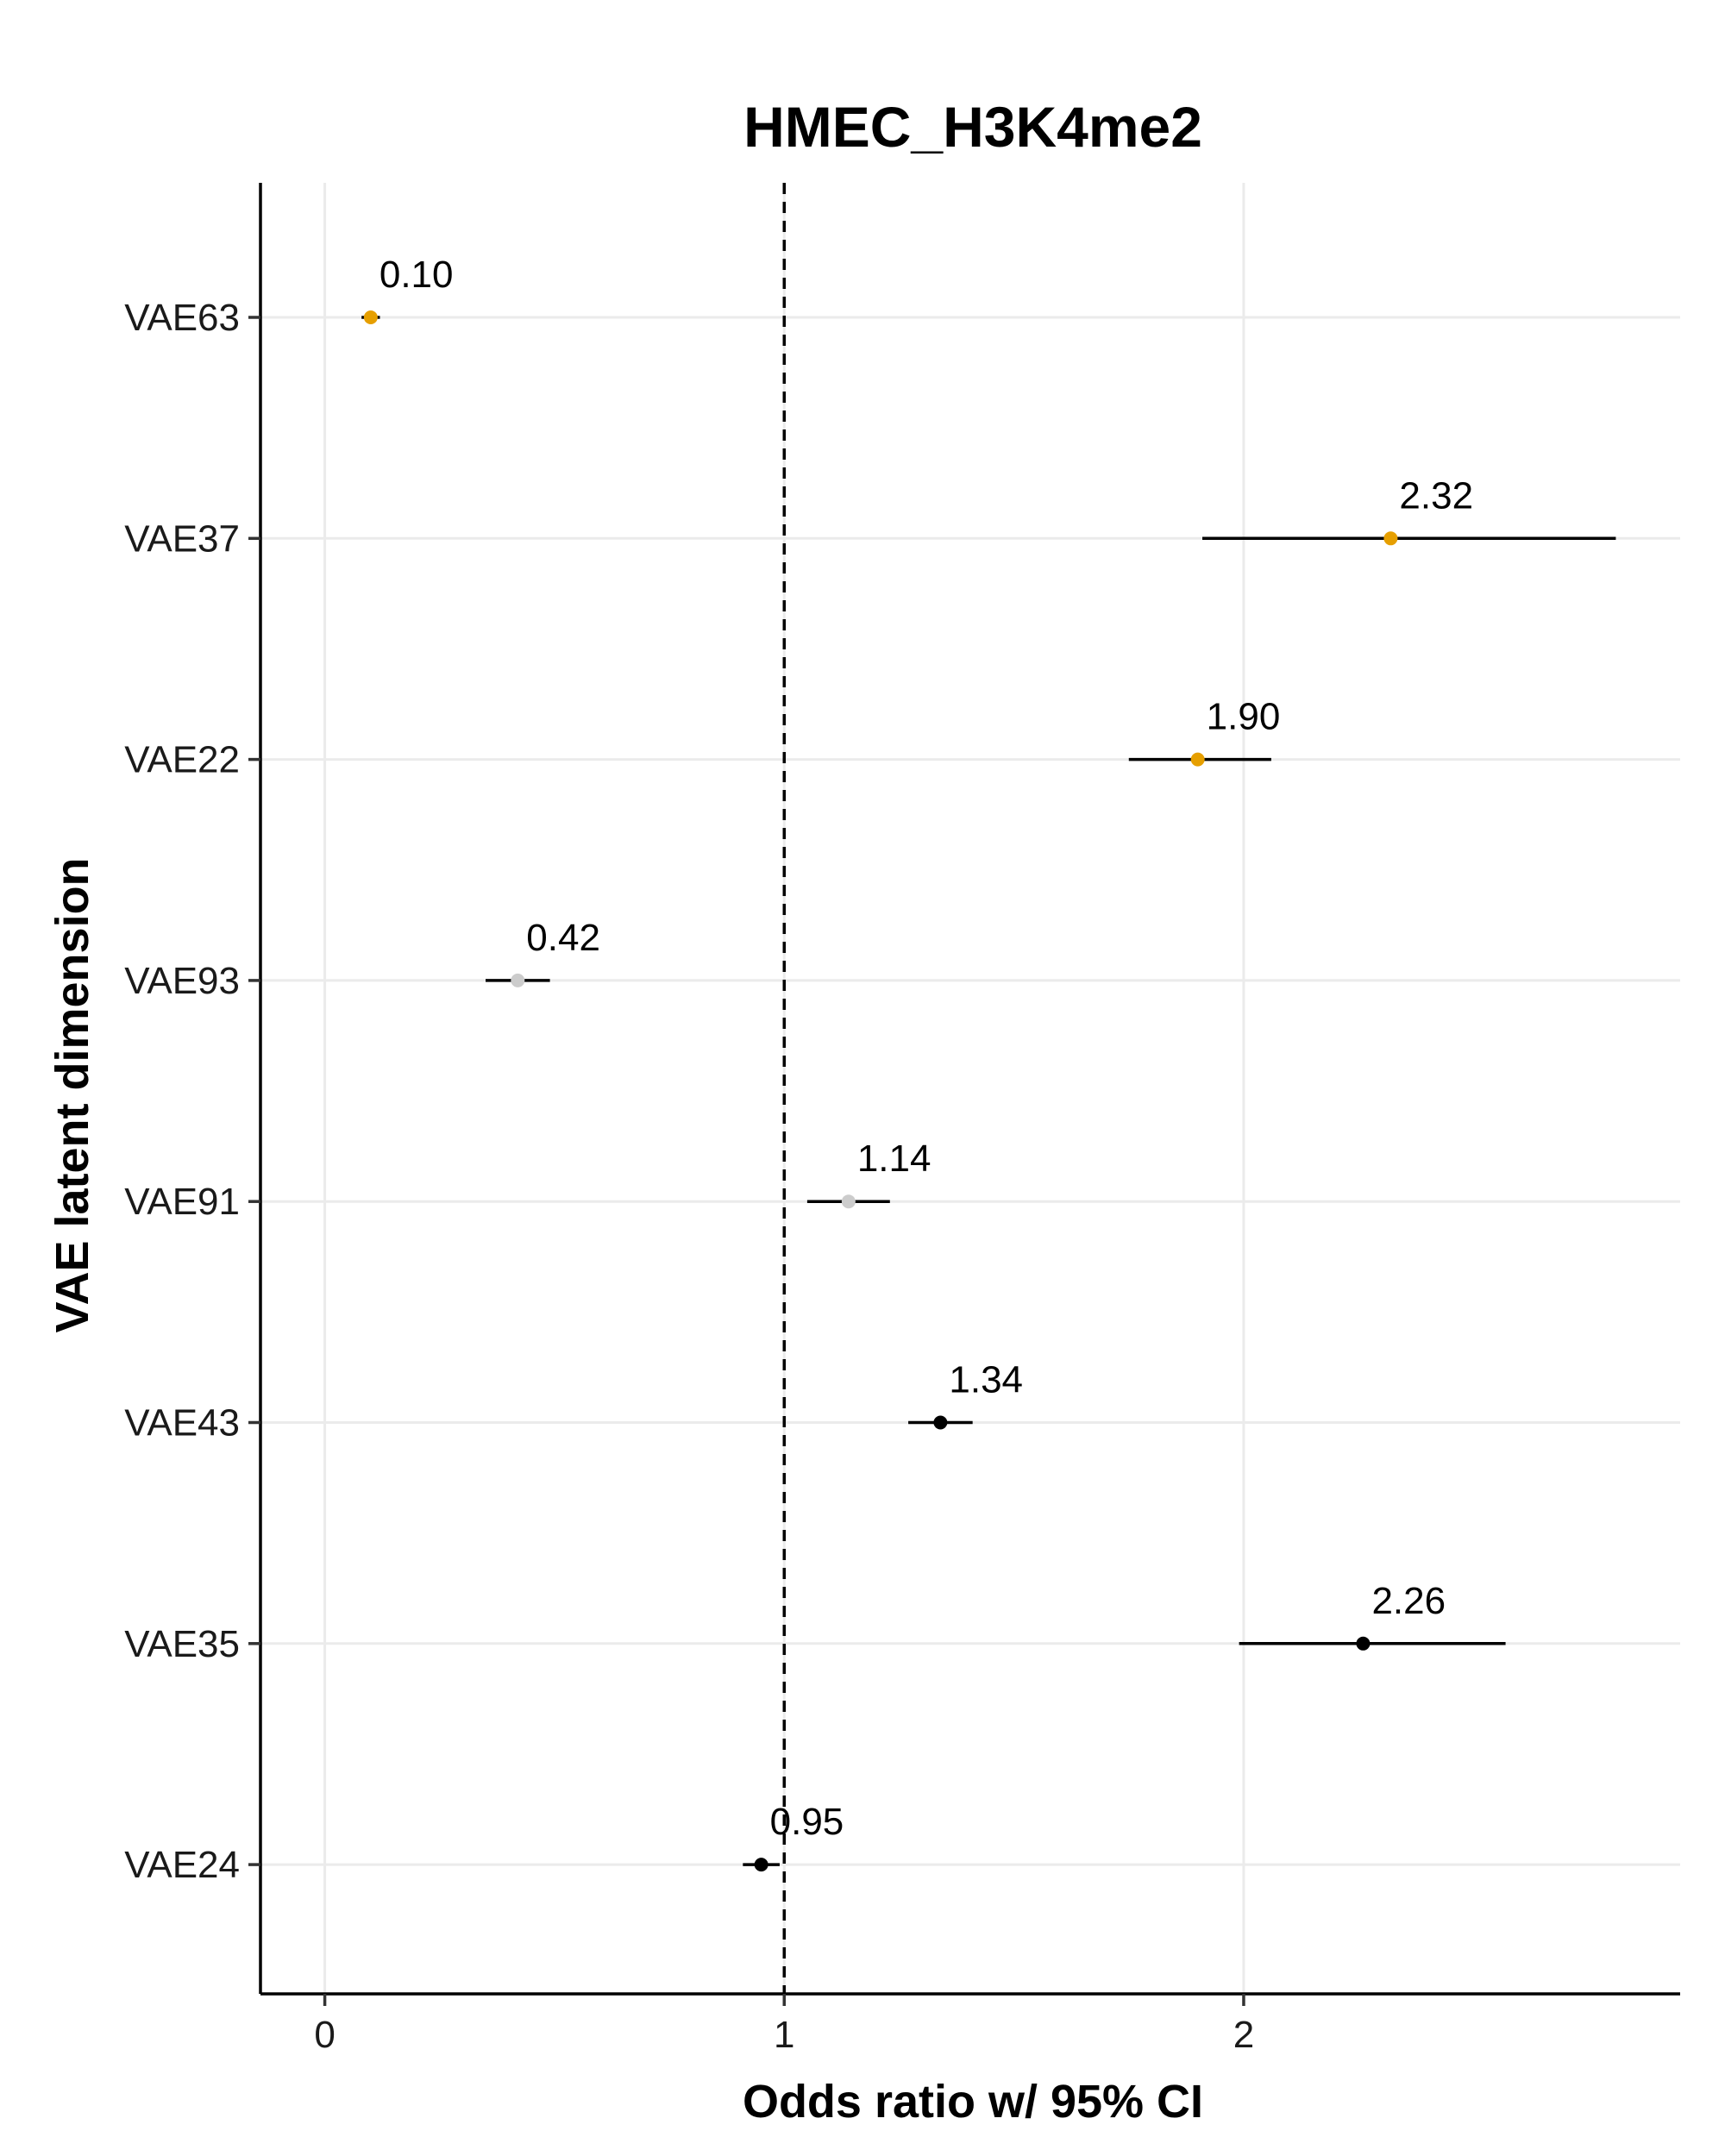 Image resolution: width=1725 pixels, height=2156 pixels. What do you see at coordinates (182, 1423) in the screenshot?
I see `y-tick-label: VAE43` at bounding box center [182, 1423].